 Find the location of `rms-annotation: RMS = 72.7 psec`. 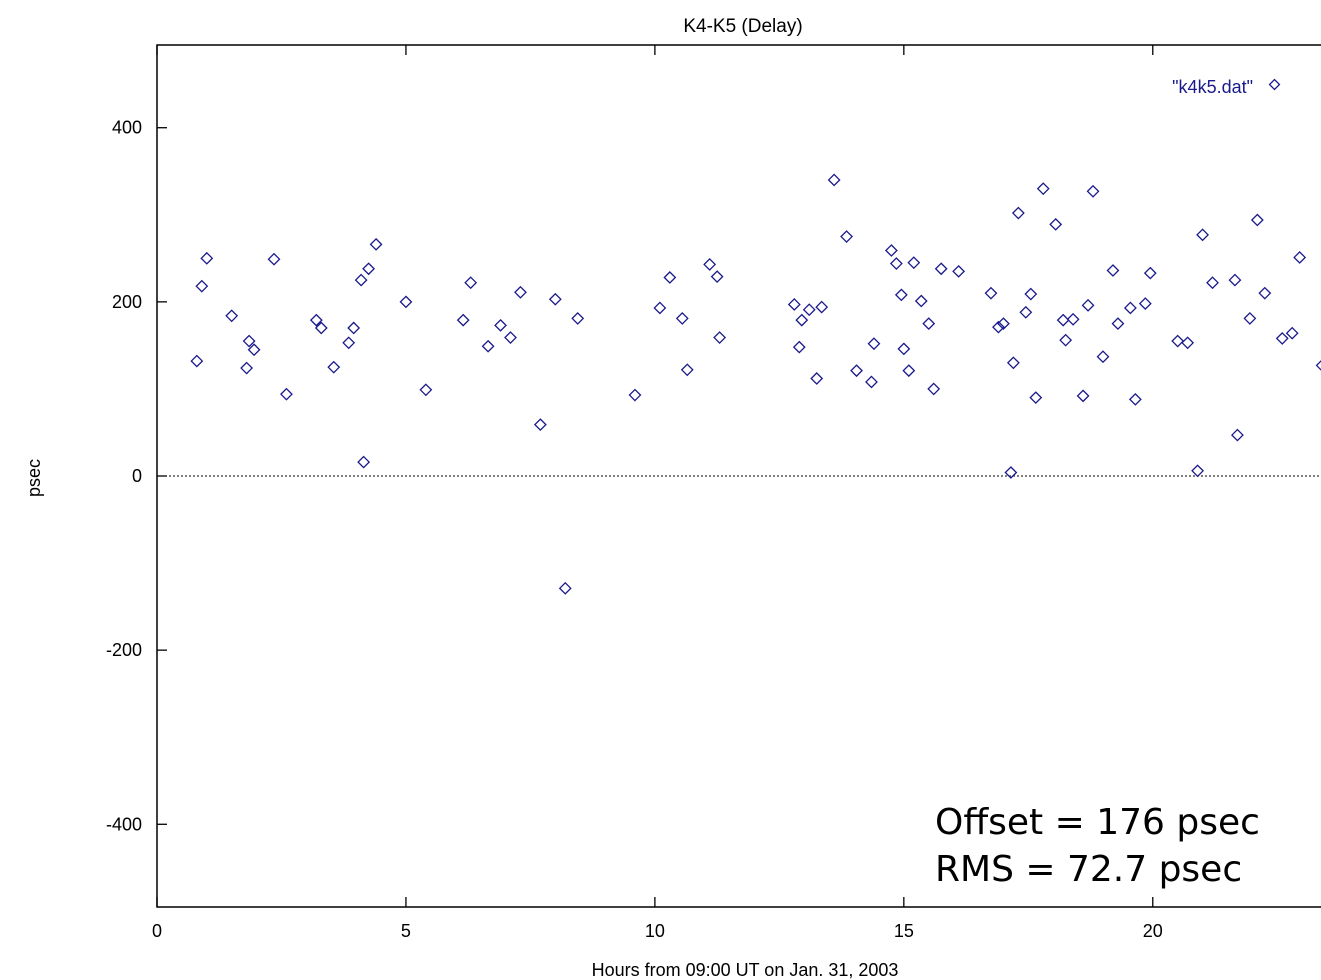

rms-annotation: RMS = 72.7 psec is located at coordinates (1088, 869).